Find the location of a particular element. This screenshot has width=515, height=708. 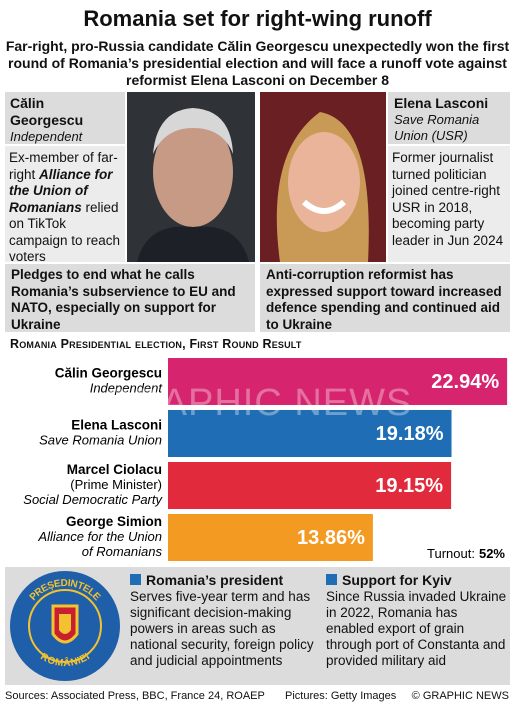

info-heading: Romania’s president is located at coordinates (224, 580).